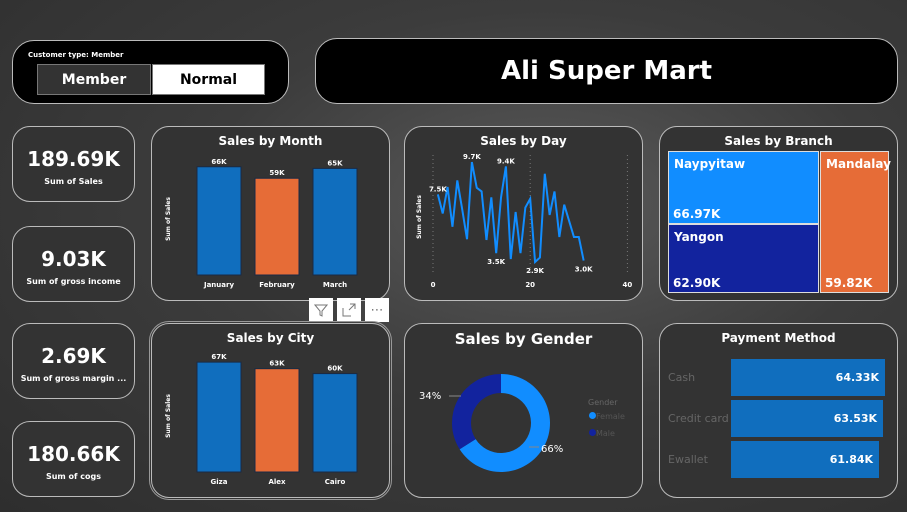 This screenshot has height=512, width=907. I want to click on sales-by-city-chart: Sum of Sales 67K Giza 63K Alex 60K Cairo, so click(261, 419).